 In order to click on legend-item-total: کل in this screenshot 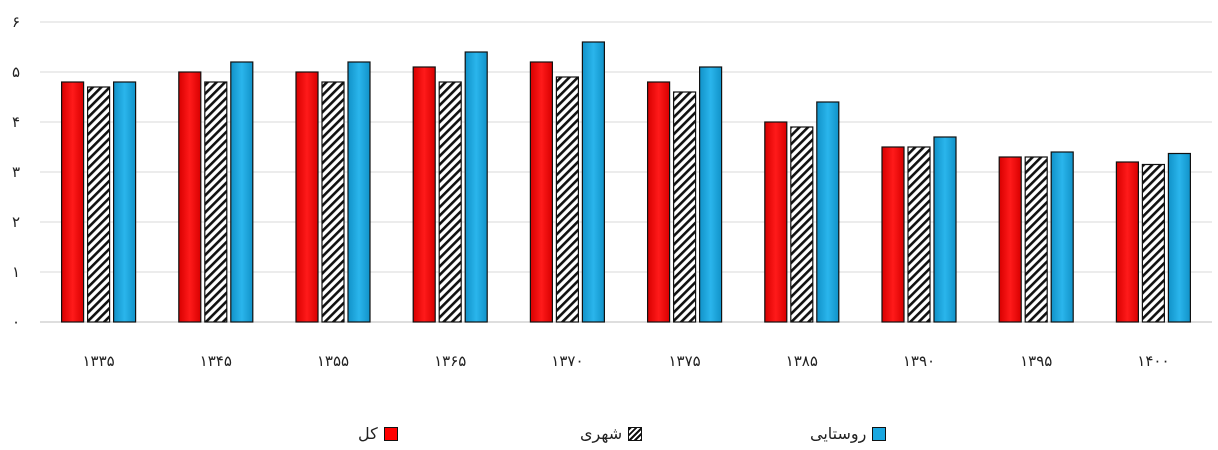, I will do `click(378, 433)`.